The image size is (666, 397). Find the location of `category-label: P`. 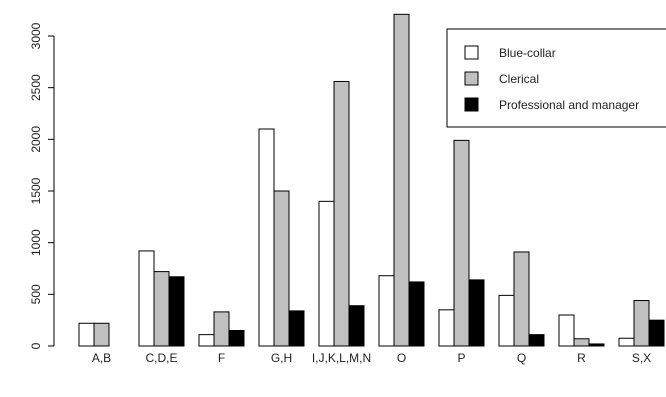

category-label: P is located at coordinates (461, 358).